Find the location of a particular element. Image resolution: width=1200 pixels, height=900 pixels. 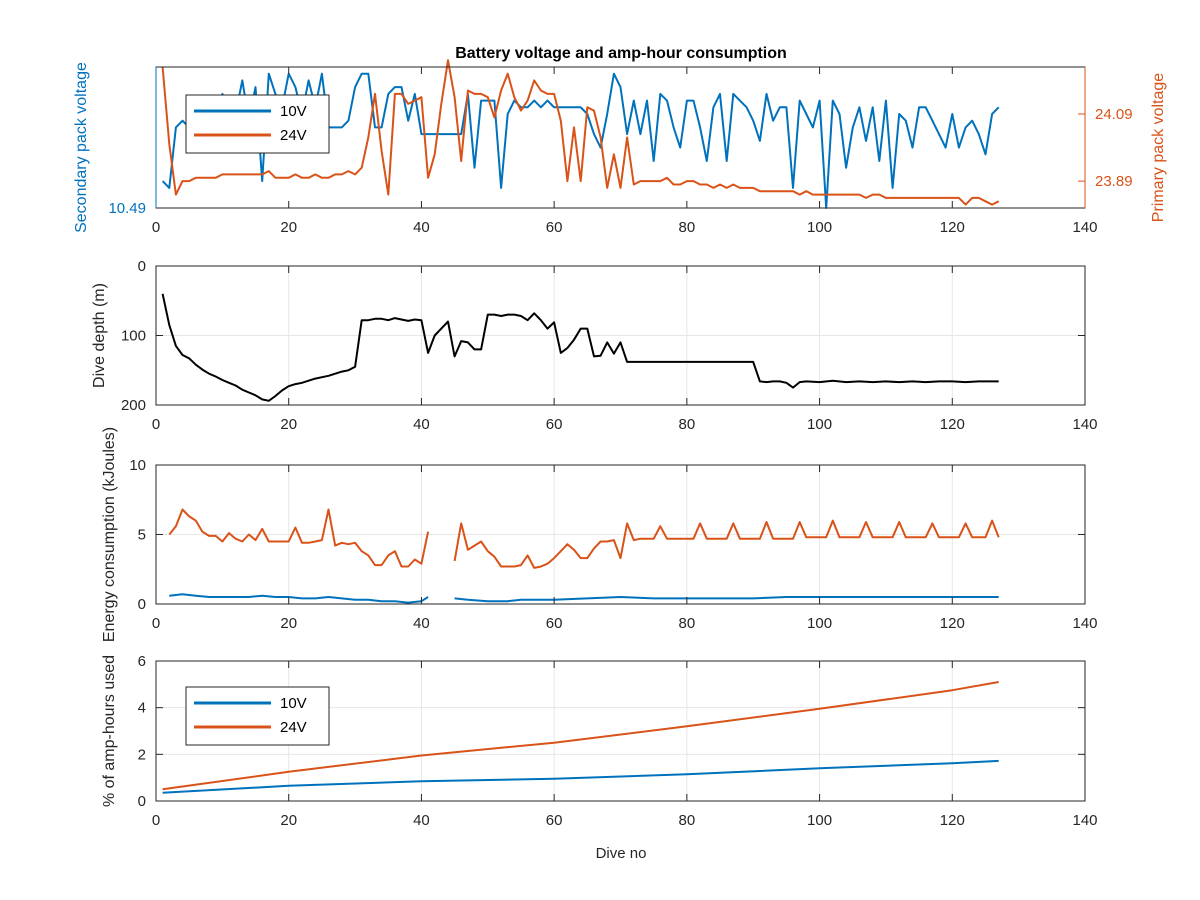

figure-title: Battery voltage and amp-hour consumption is located at coordinates (621, 53).